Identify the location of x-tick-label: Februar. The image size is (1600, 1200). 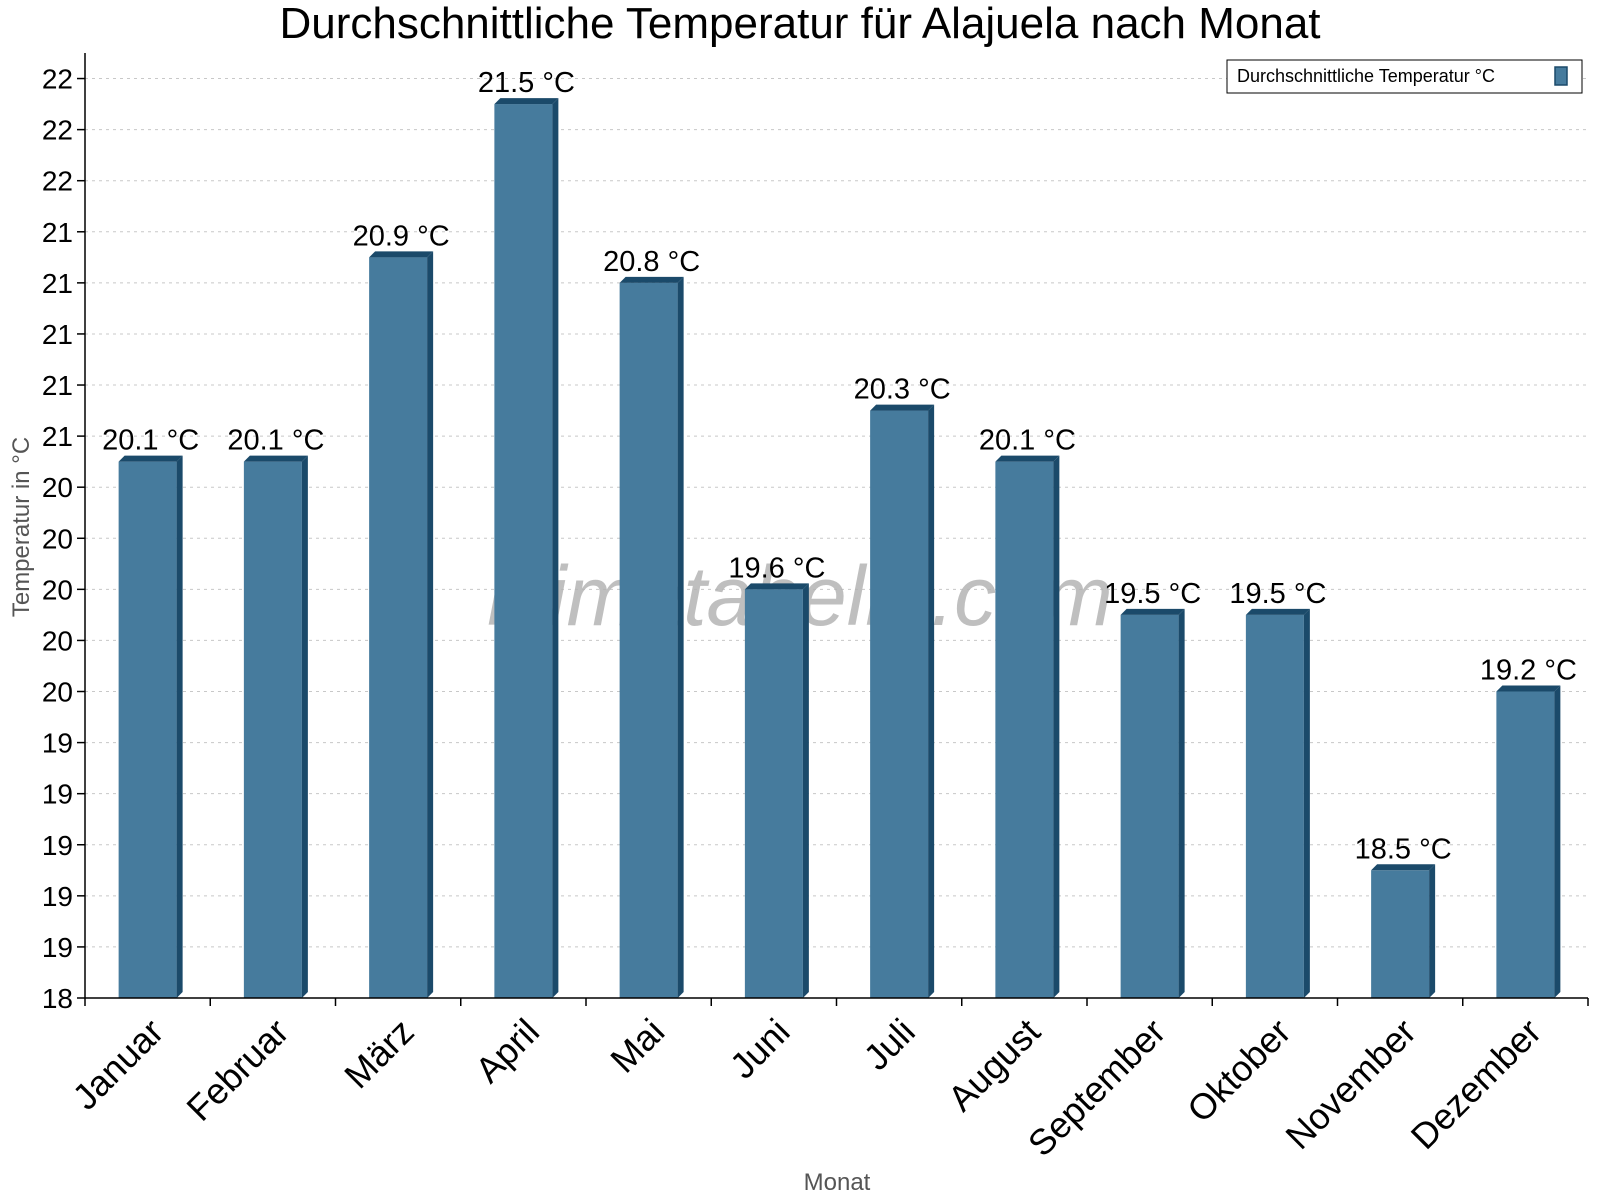
(237, 1070).